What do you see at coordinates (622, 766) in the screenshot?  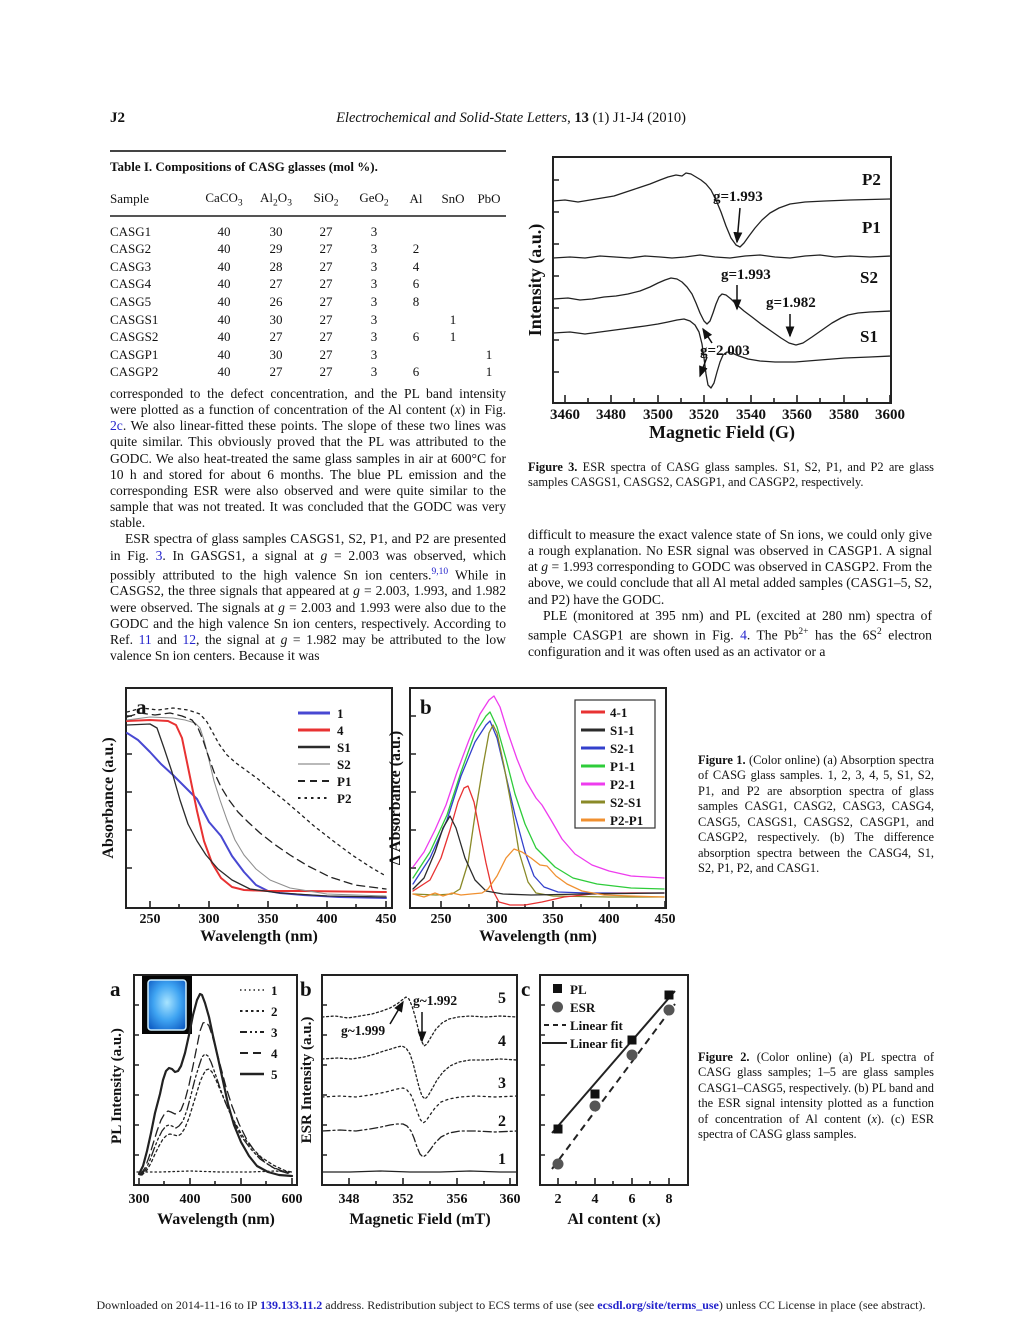 I see `fig1b-legend-label-p11: P1-1` at bounding box center [622, 766].